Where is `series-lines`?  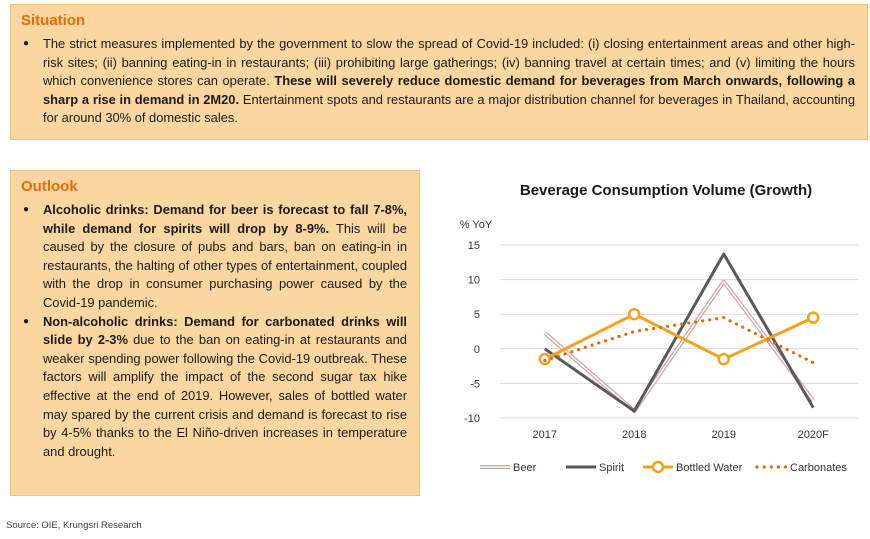 series-lines is located at coordinates (679, 333).